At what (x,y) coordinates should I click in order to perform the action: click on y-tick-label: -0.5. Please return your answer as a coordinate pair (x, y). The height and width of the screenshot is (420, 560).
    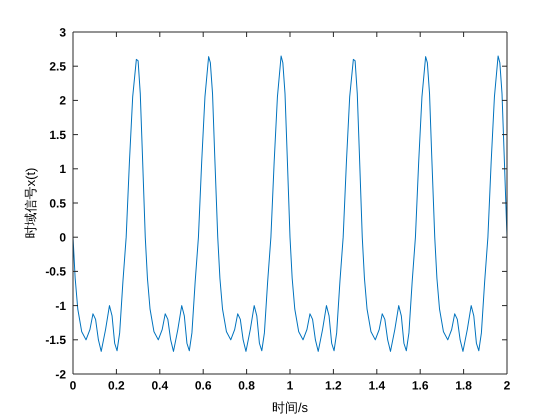
    Looking at the image, I should click on (55, 271).